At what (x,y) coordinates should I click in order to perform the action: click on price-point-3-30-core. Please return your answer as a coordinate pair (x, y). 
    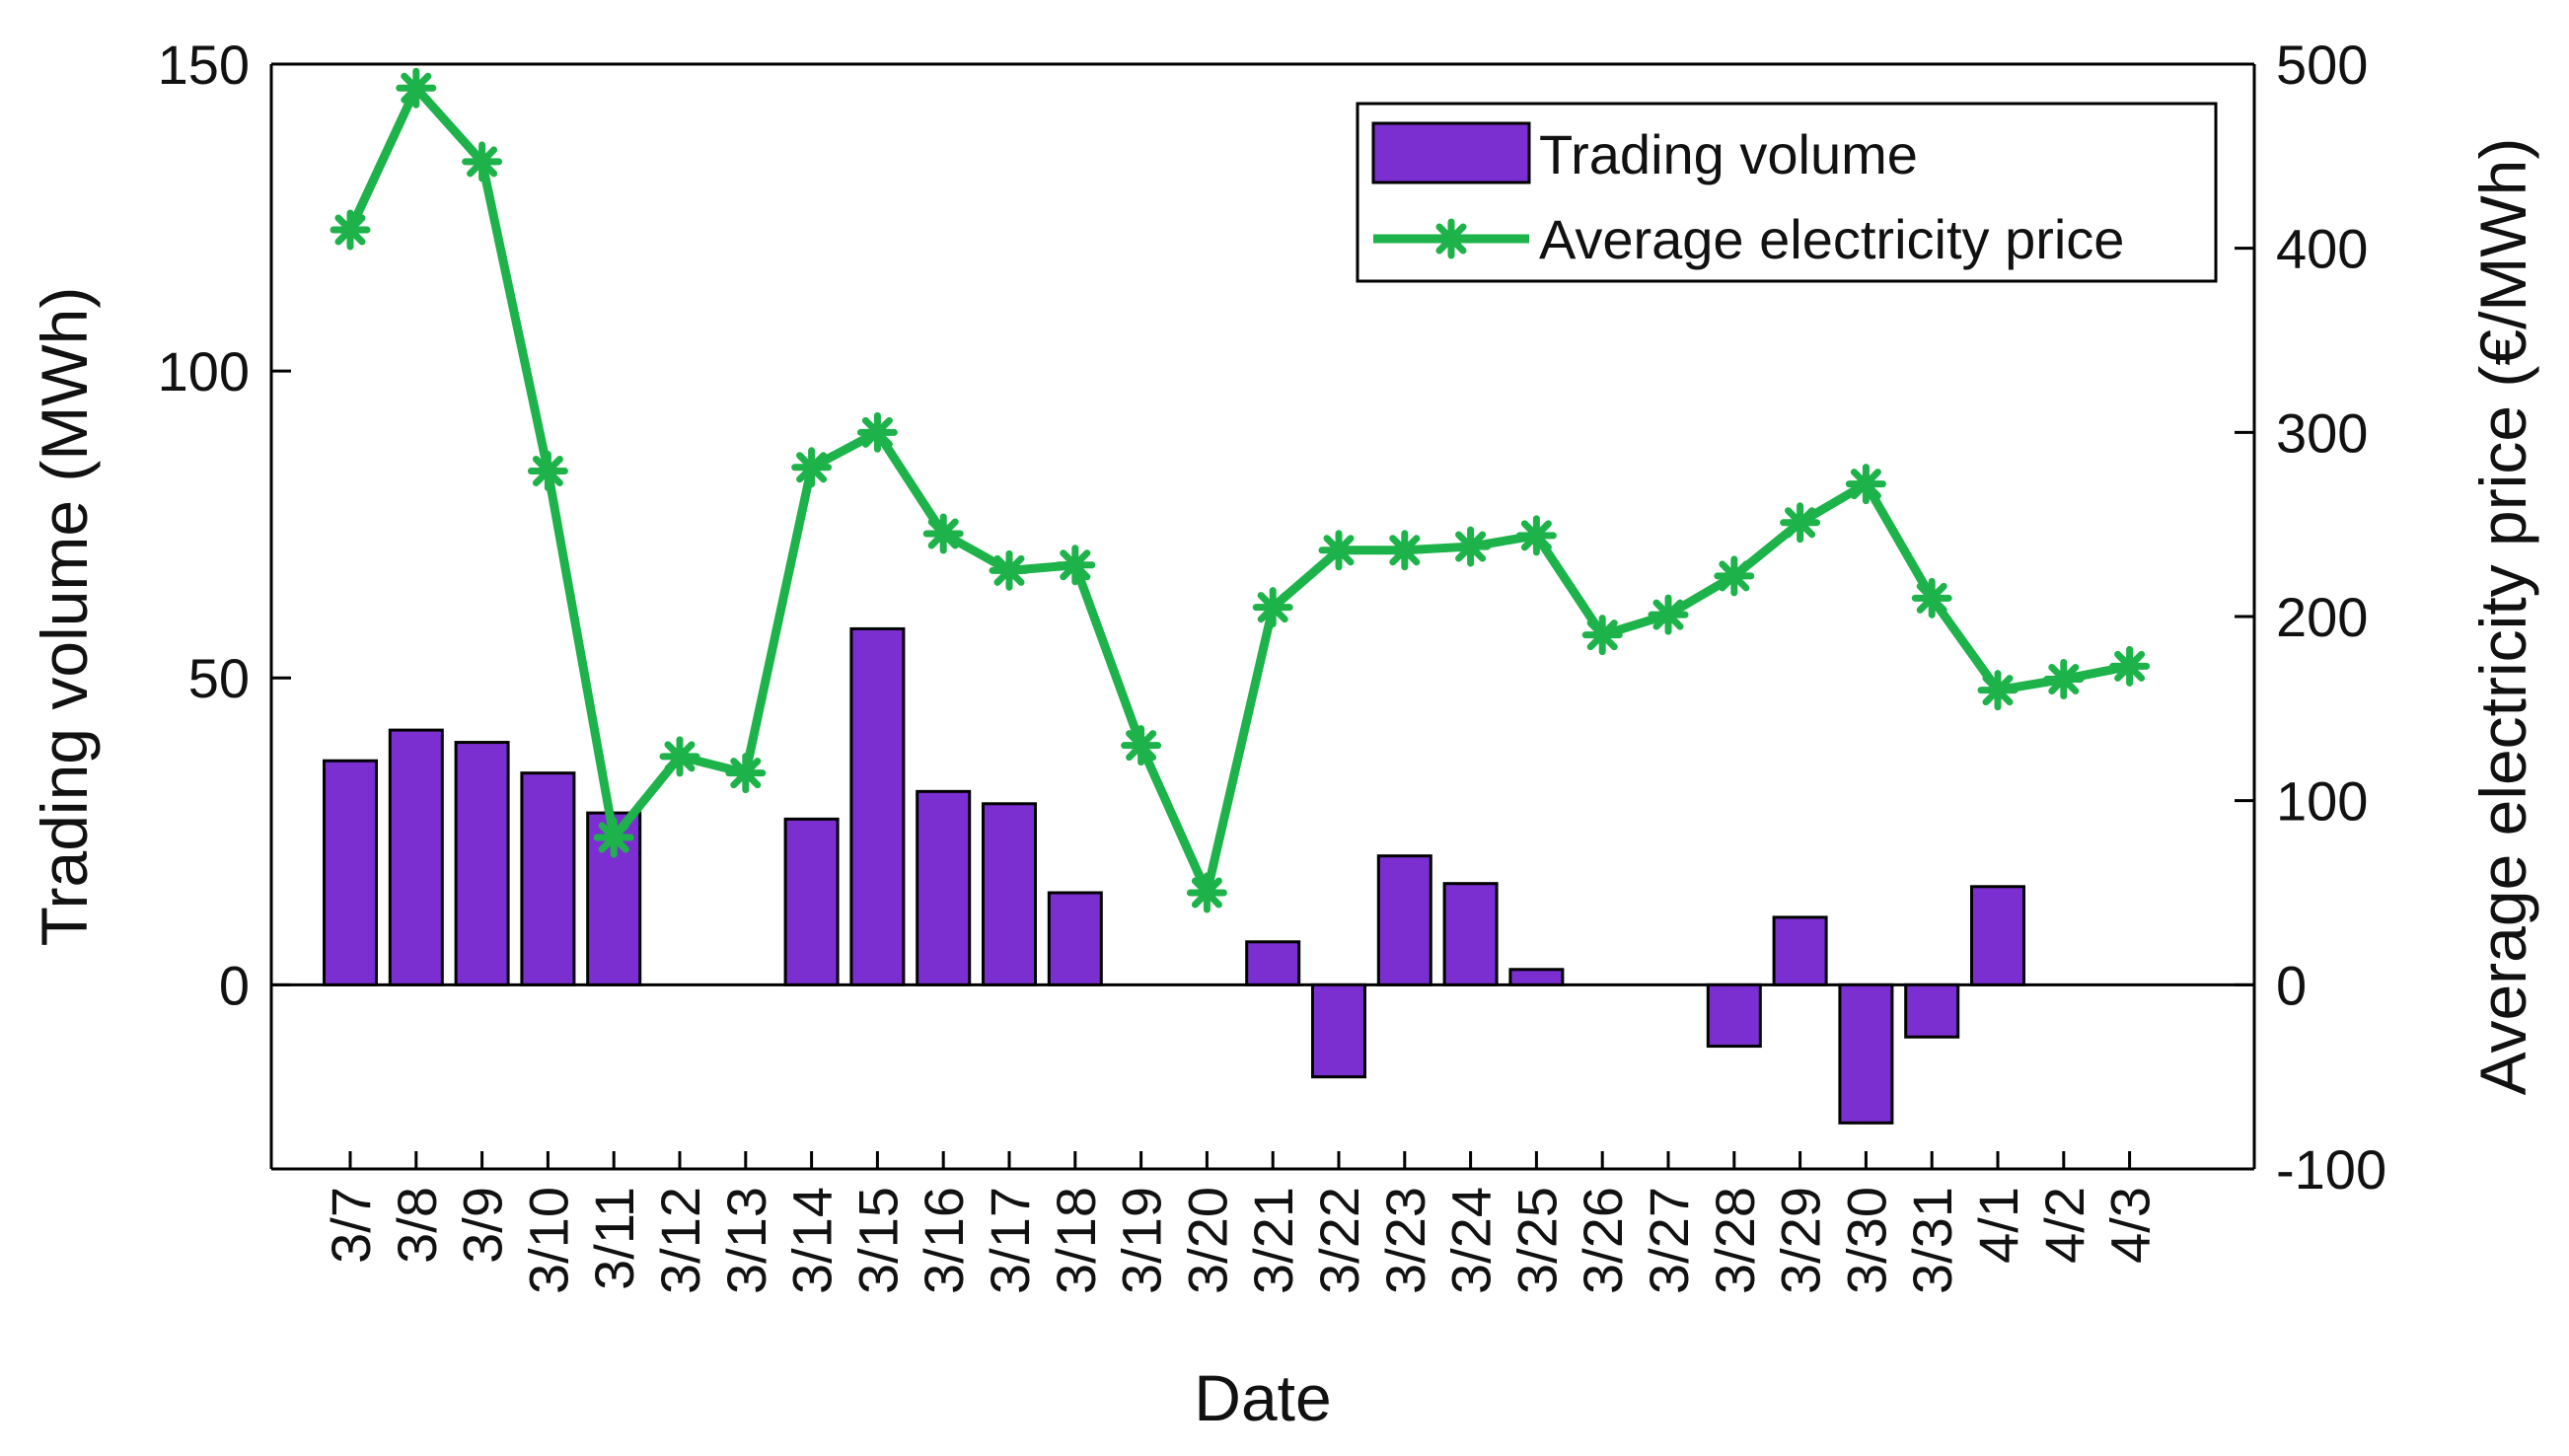
    Looking at the image, I should click on (1866, 483).